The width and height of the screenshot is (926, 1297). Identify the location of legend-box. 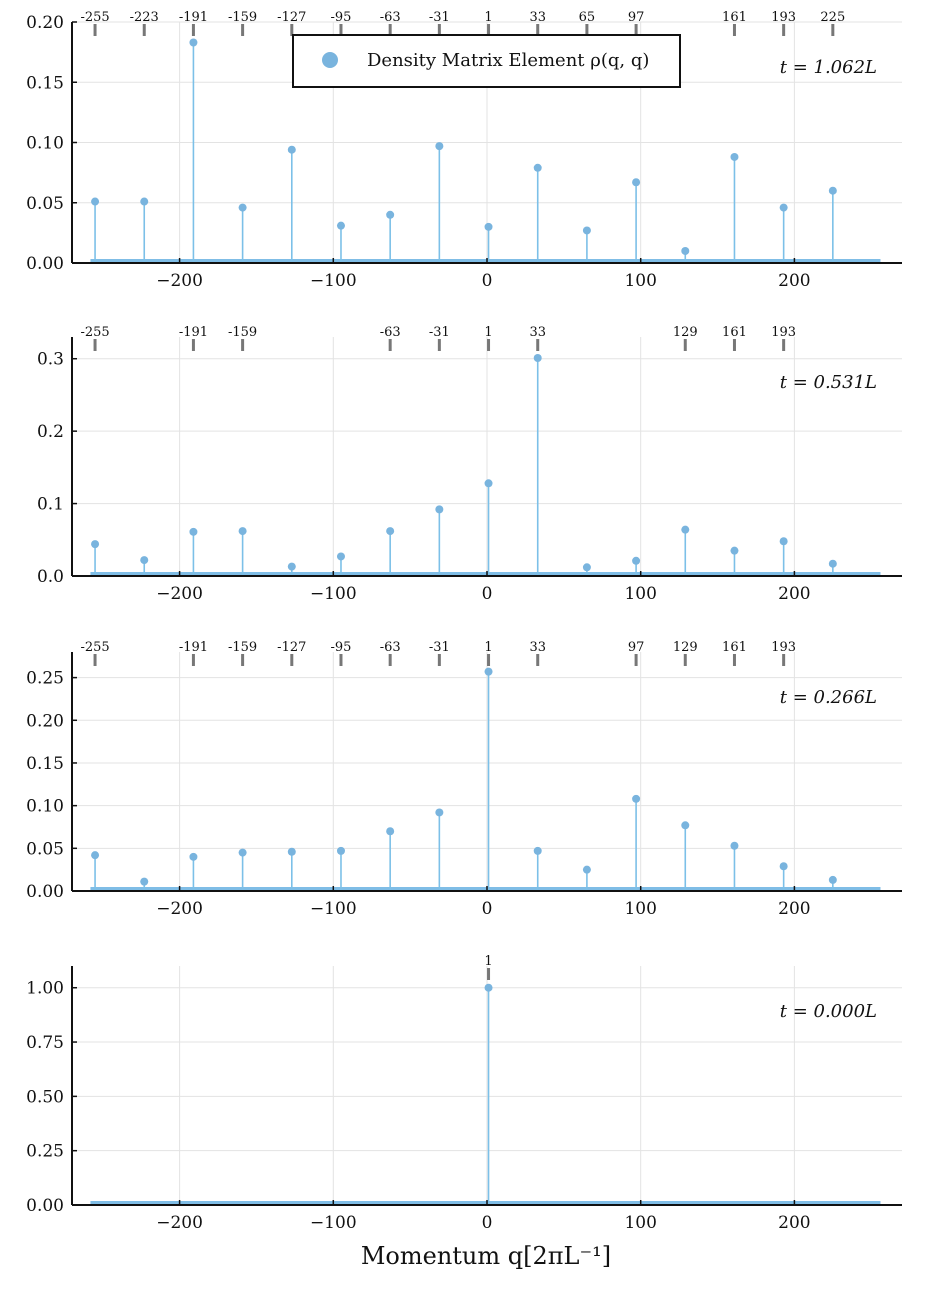
(486, 61).